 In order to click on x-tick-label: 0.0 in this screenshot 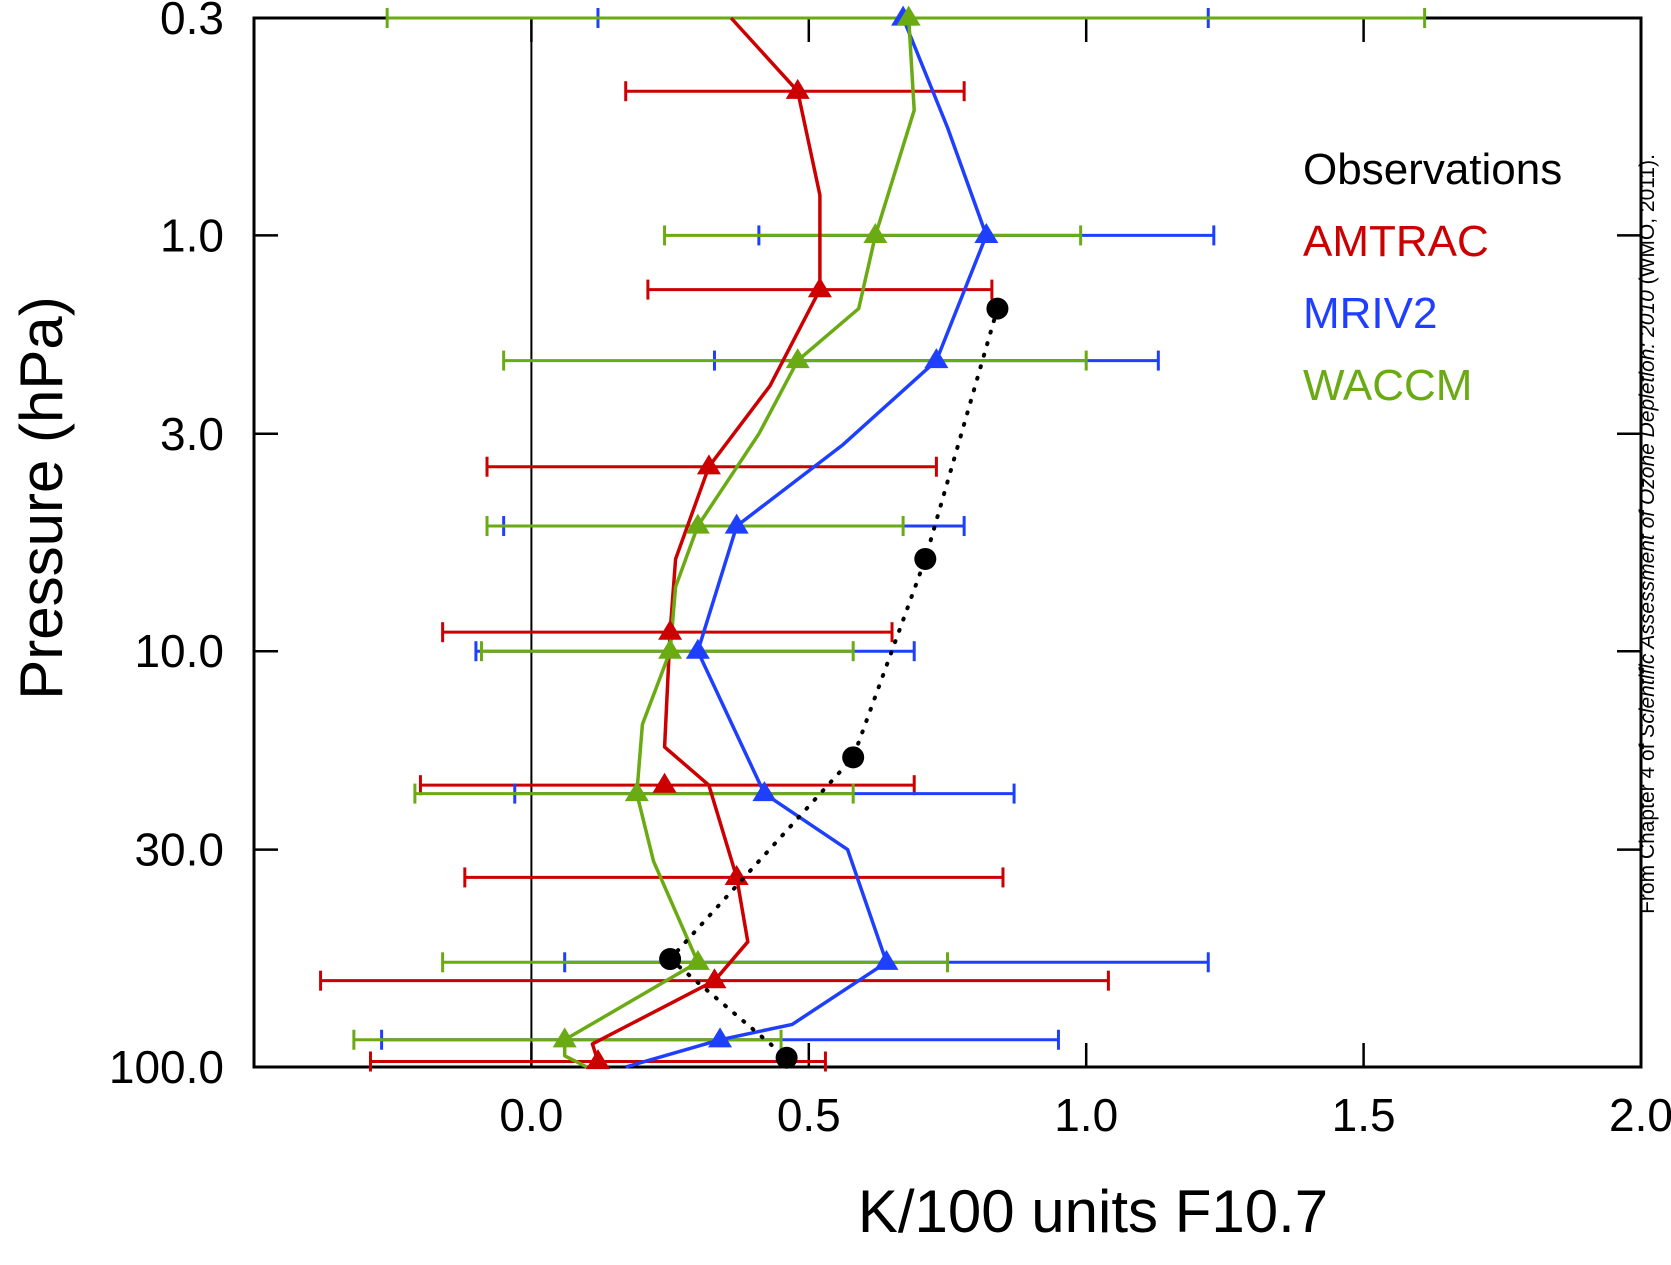, I will do `click(531, 1115)`.